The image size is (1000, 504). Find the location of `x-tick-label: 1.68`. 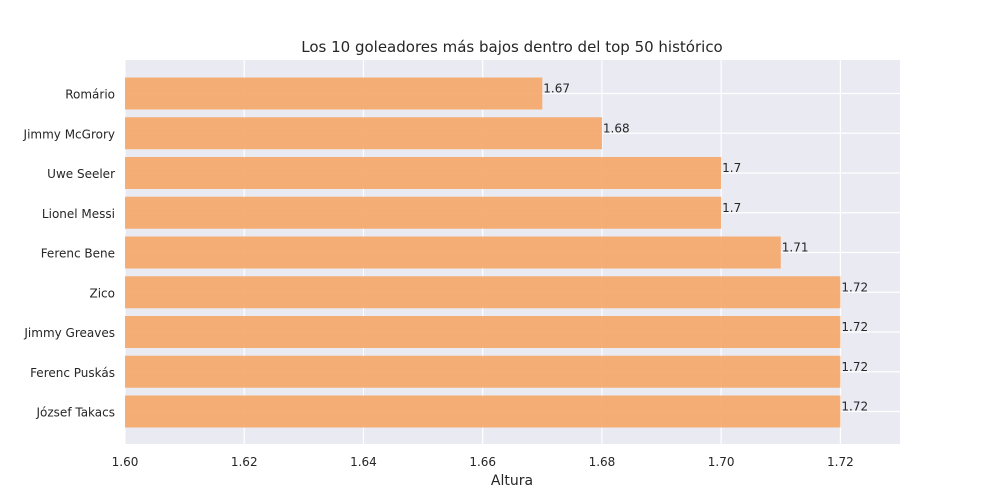

x-tick-label: 1.68 is located at coordinates (602, 462).